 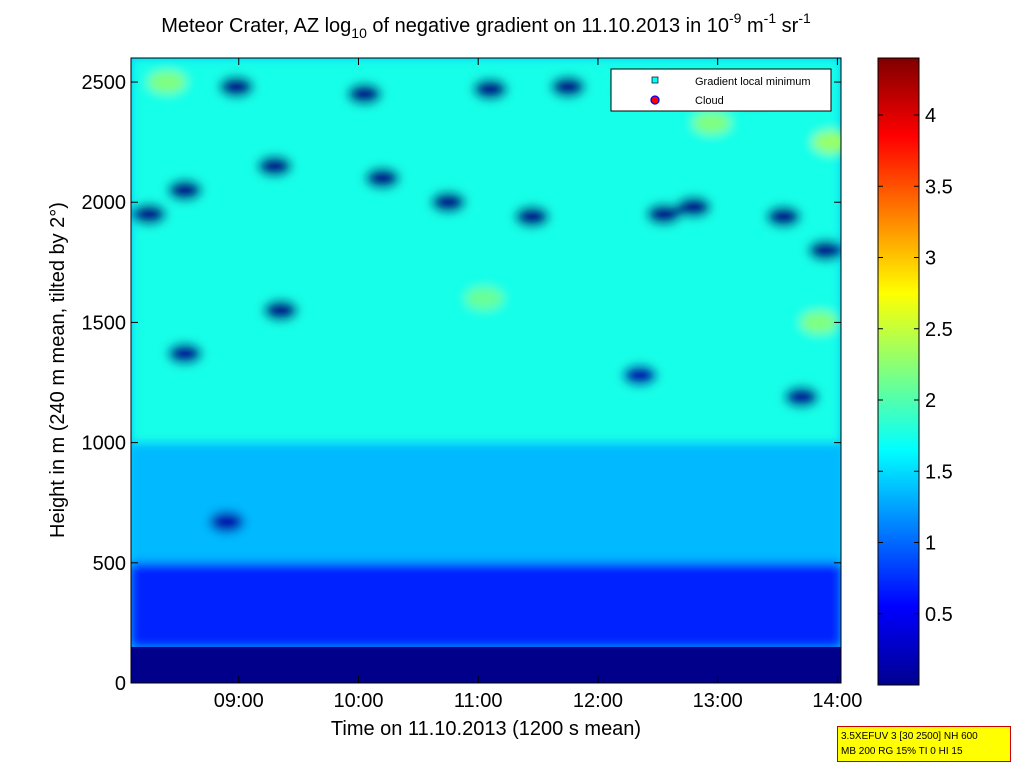 What do you see at coordinates (930, 116) in the screenshot?
I see `colorbar-tick-label: 4` at bounding box center [930, 116].